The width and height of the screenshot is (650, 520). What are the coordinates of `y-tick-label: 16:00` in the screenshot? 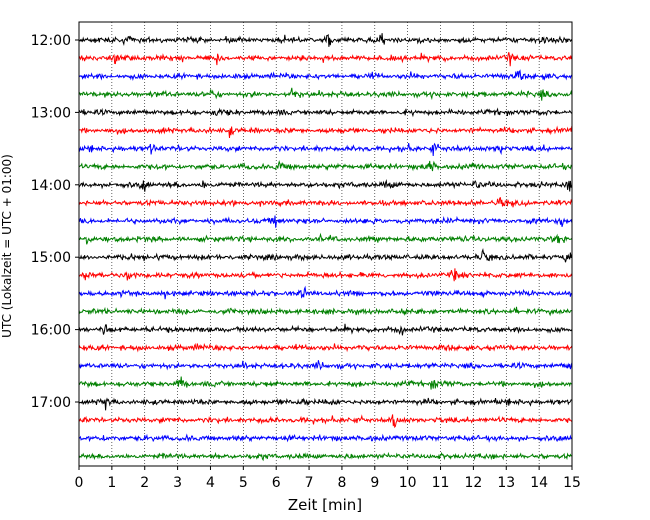 It's located at (51, 331).